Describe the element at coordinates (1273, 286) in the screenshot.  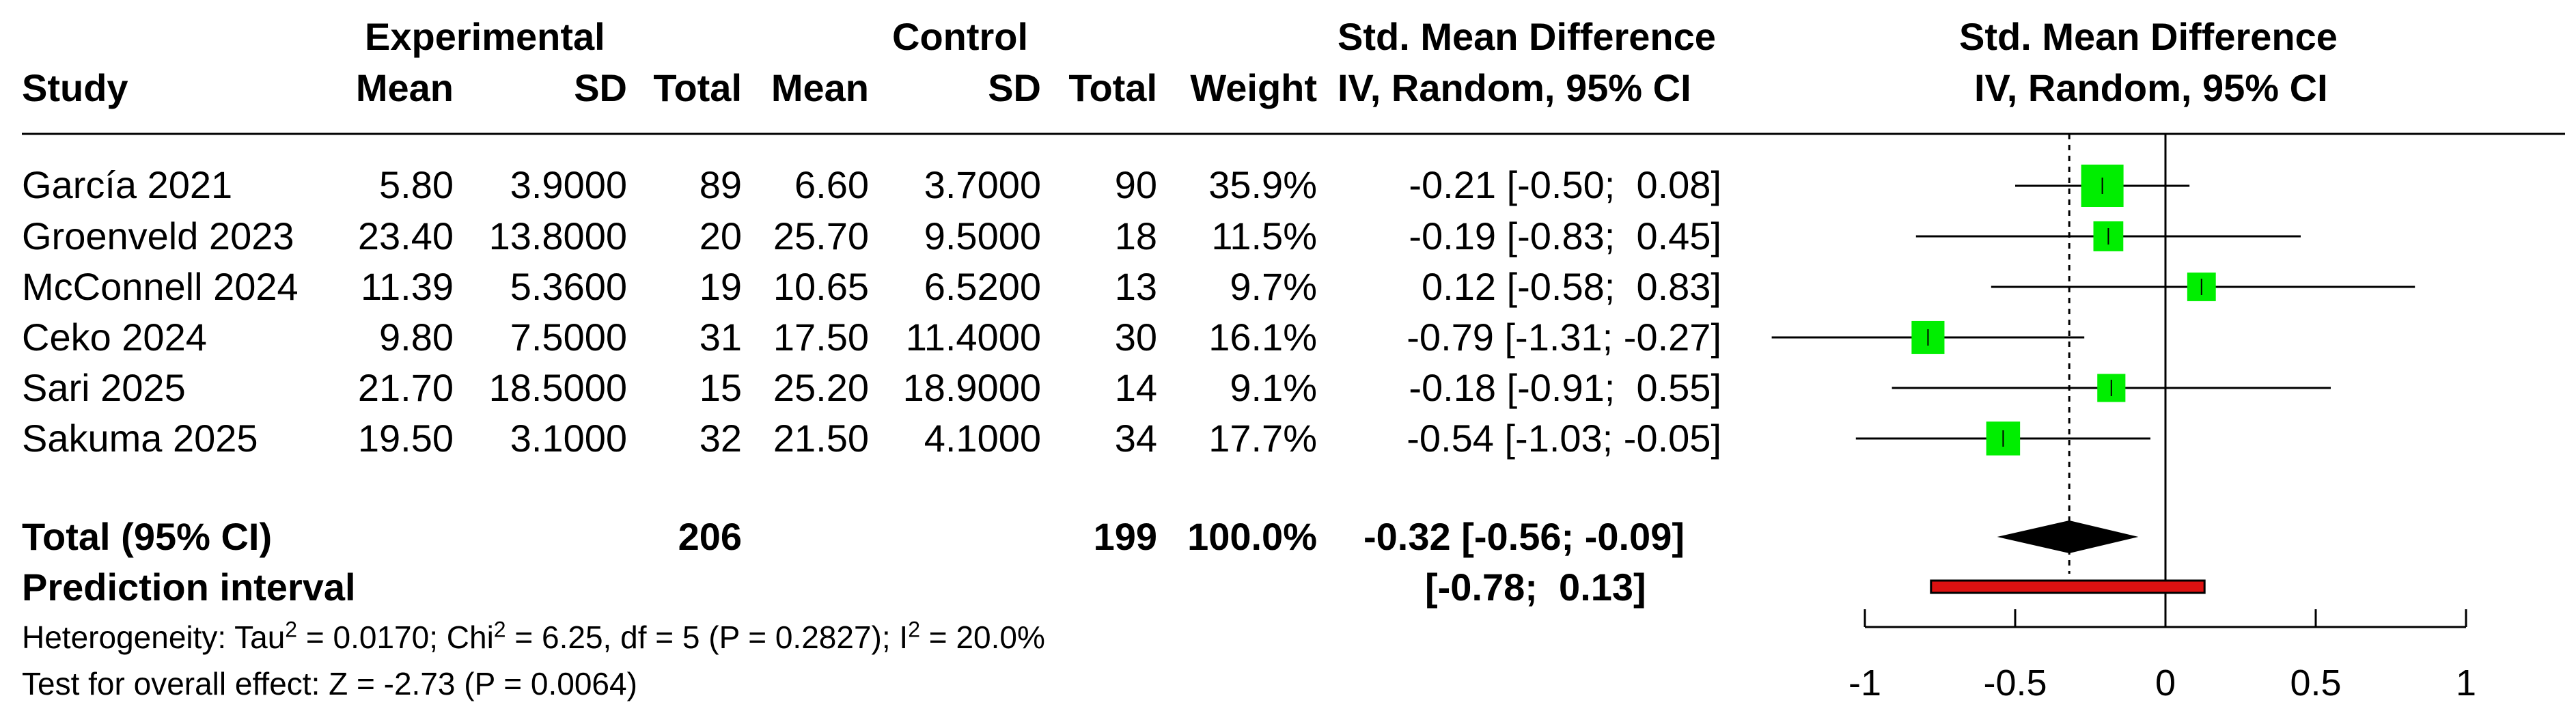
I see `weight: 9.7%` at that location.